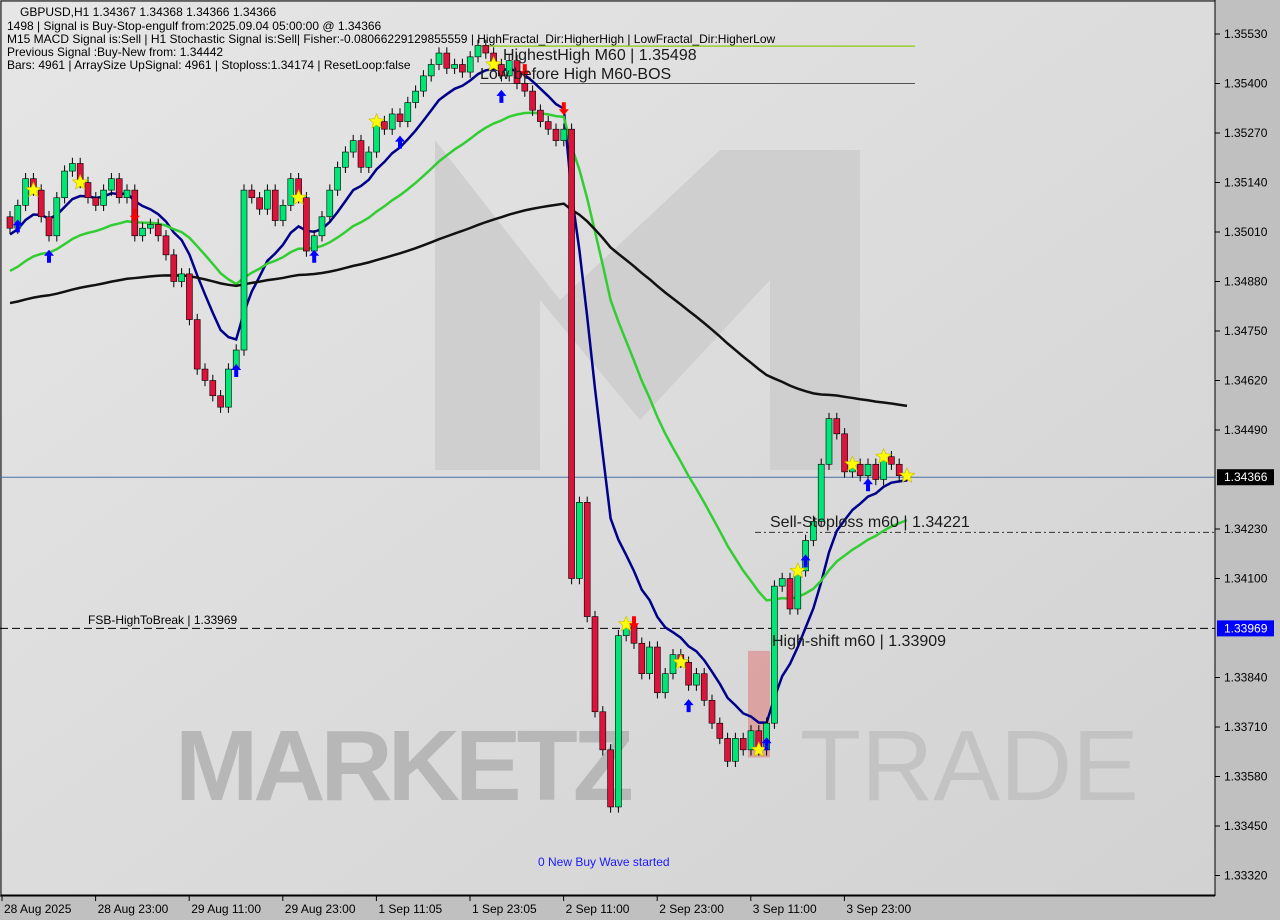 The height and width of the screenshot is (920, 1280). What do you see at coordinates (1246, 232) in the screenshot?
I see `price-tick-label: 1.35010` at bounding box center [1246, 232].